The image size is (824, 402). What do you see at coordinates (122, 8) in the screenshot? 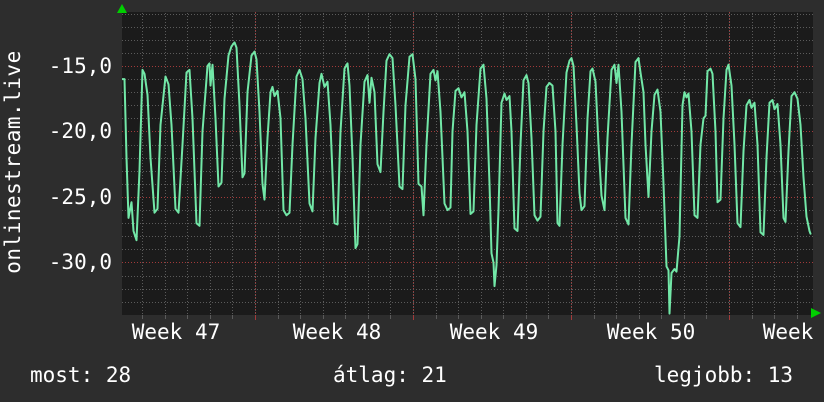
I see `up-arrow-icon` at bounding box center [122, 8].